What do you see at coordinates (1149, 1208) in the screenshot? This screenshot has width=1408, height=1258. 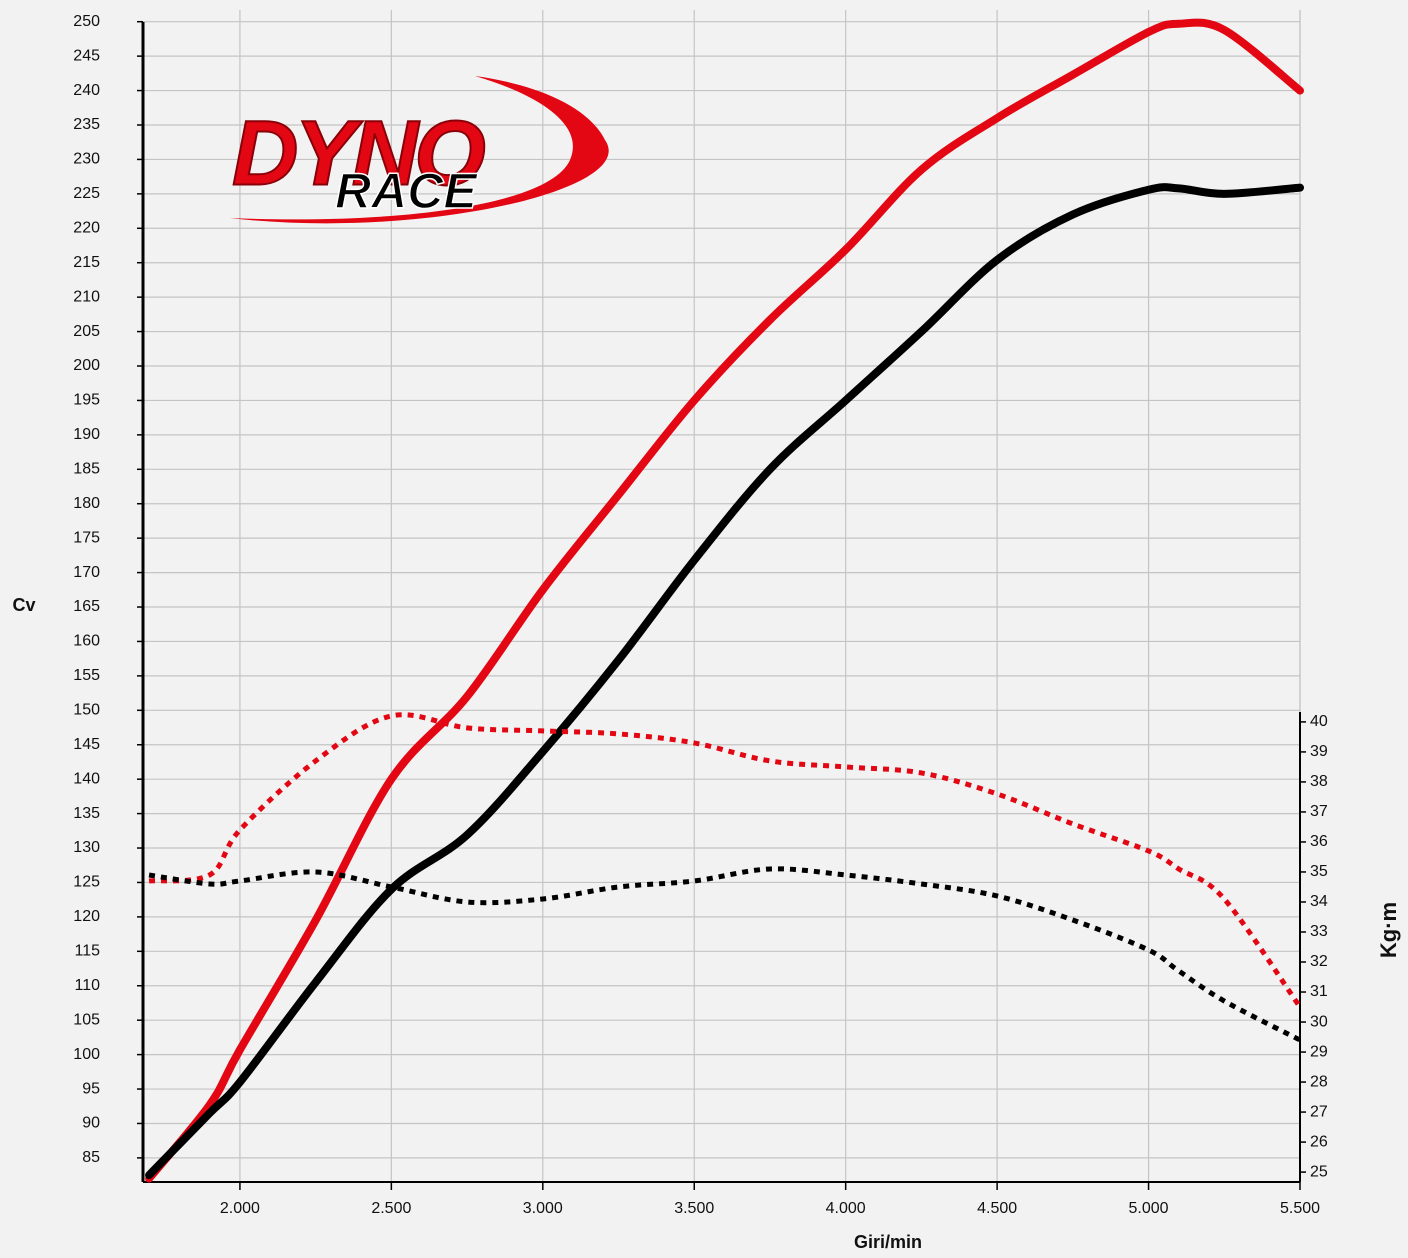 I see `x-tick-label: 5.000` at bounding box center [1149, 1208].